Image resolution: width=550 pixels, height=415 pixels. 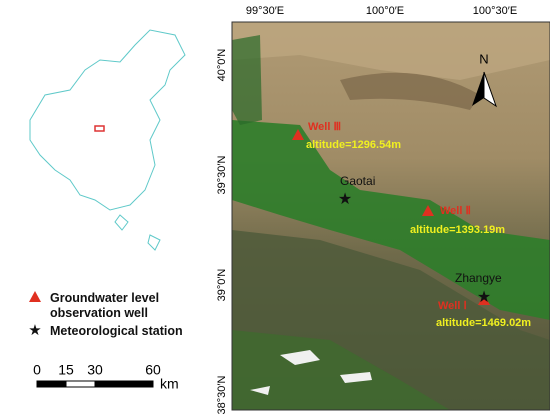 What do you see at coordinates (324, 127) in the screenshot?
I see `well-label: Well Ⅲ` at bounding box center [324, 127].